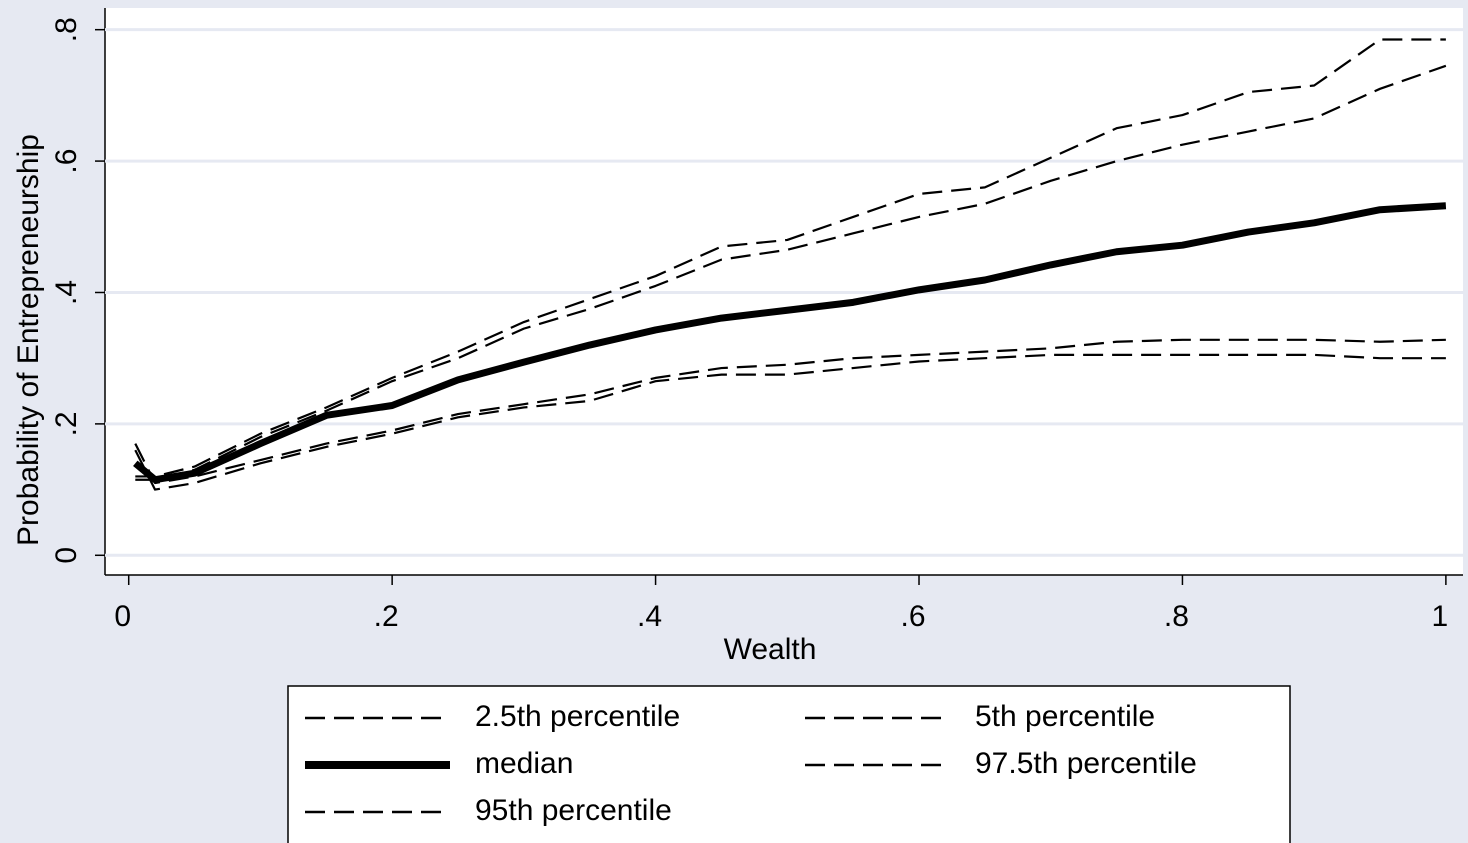 The height and width of the screenshot is (843, 1468). What do you see at coordinates (577, 716) in the screenshot?
I see `legend-label: 2.5th percentile` at bounding box center [577, 716].